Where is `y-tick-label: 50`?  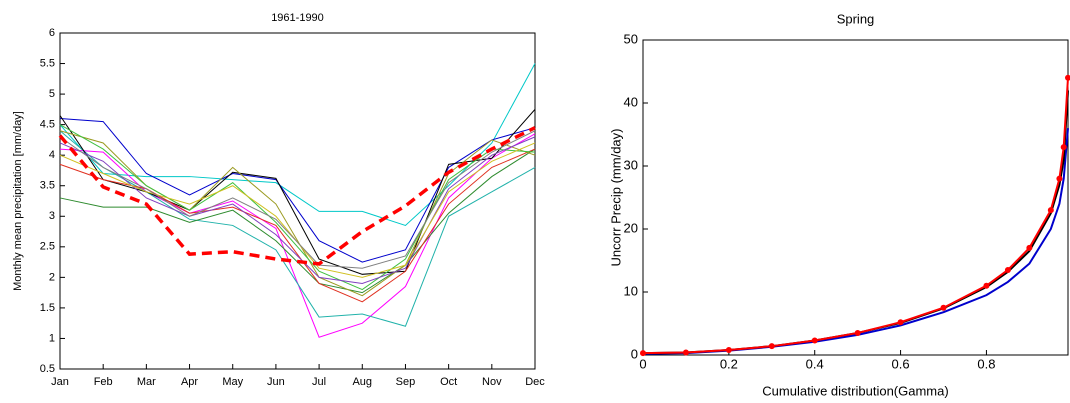 y-tick-label: 50 is located at coordinates (631, 38).